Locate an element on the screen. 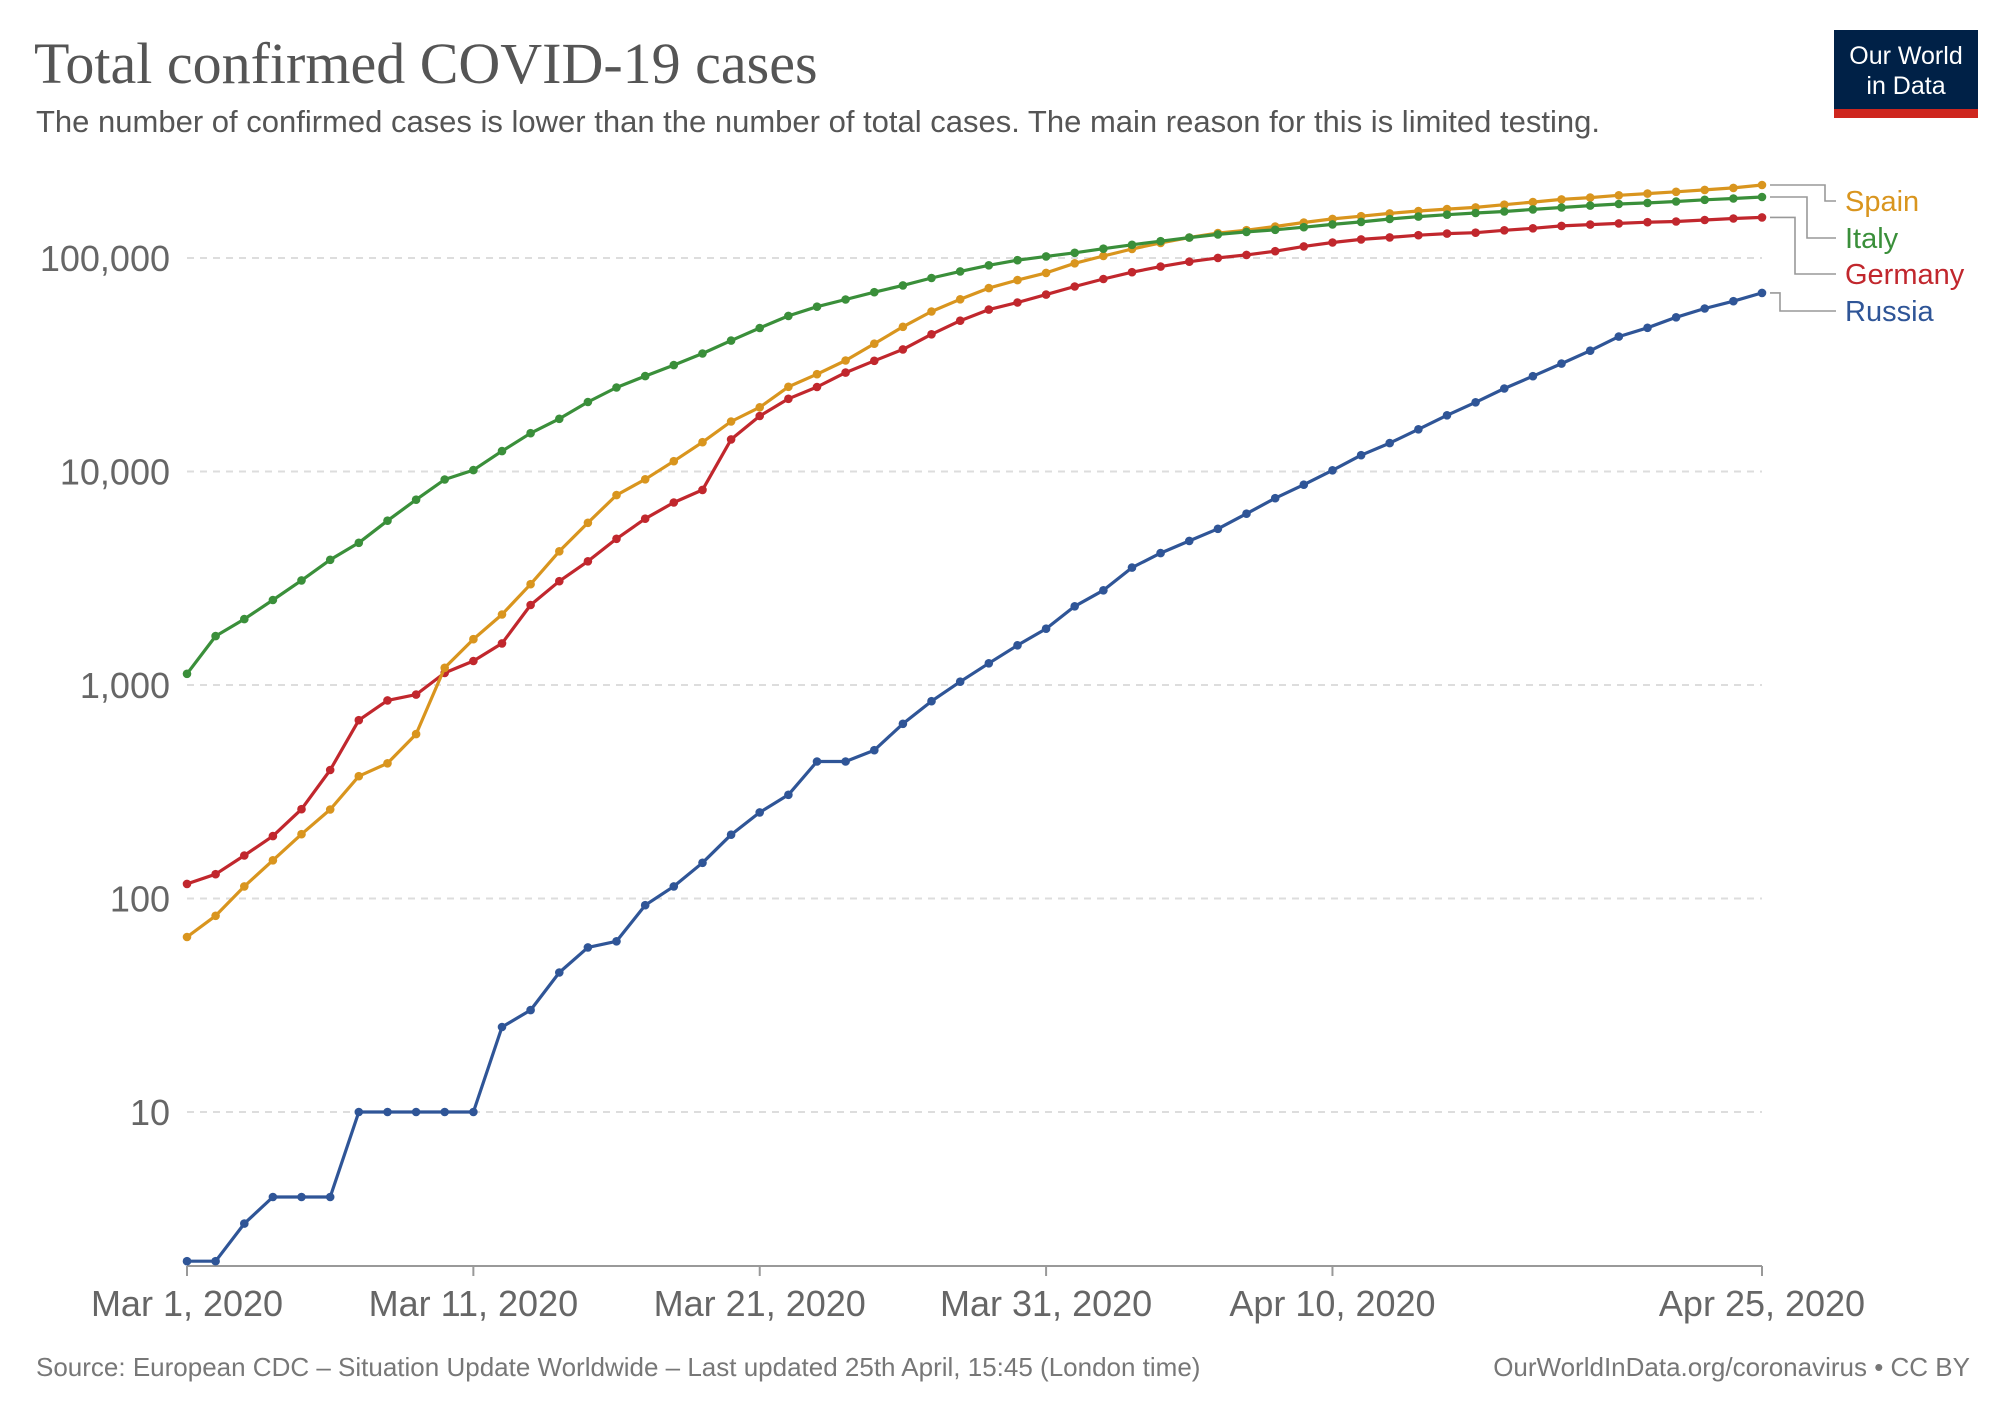 This screenshot has width=2000, height=1412. legend-label-russia: Russia is located at coordinates (1890, 312).